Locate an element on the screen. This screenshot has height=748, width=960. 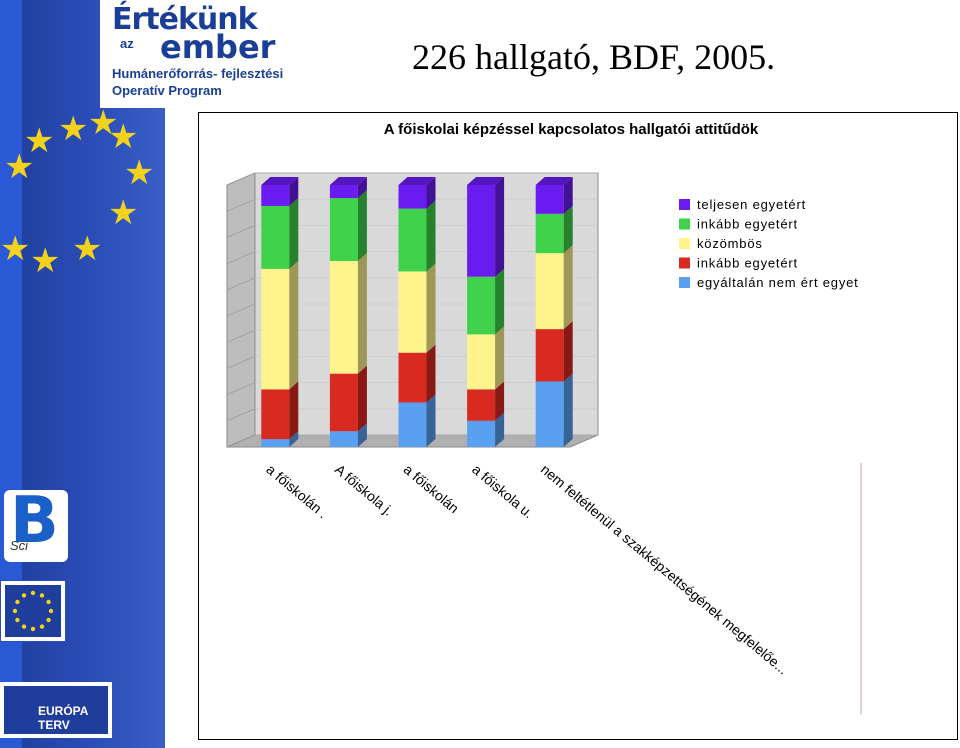
legend-label: közömbös is located at coordinates (730, 243).